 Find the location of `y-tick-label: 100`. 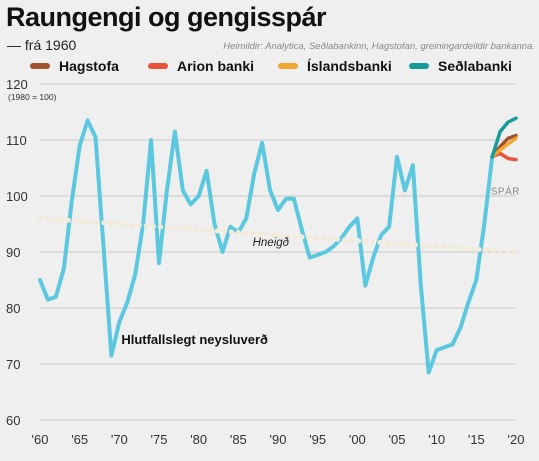

y-tick-label: 100 is located at coordinates (17, 196).